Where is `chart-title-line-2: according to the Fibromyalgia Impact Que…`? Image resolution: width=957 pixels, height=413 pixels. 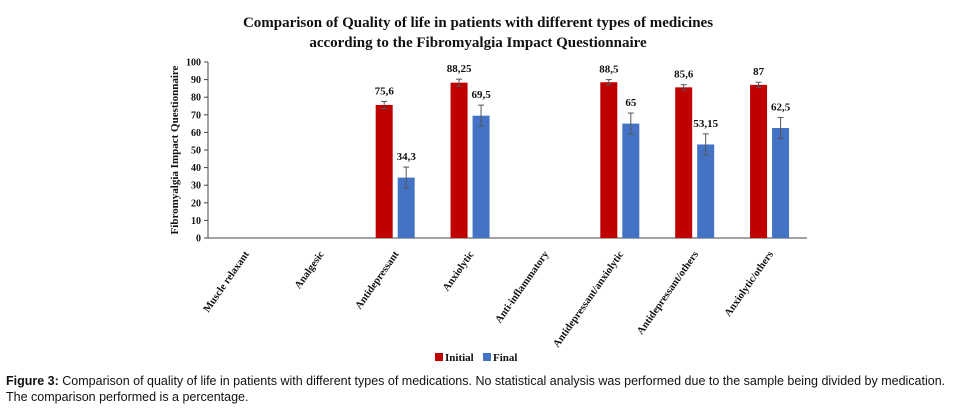
chart-title-line-2: according to the Fibromyalgia Impact Que… is located at coordinates (478, 43).